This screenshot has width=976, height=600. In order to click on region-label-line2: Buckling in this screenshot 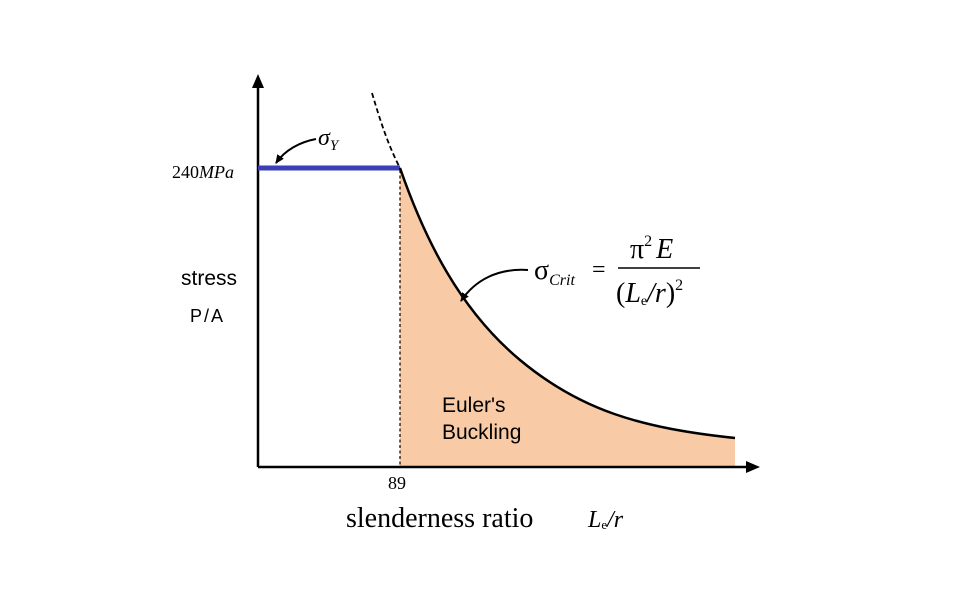, I will do `click(481, 432)`.